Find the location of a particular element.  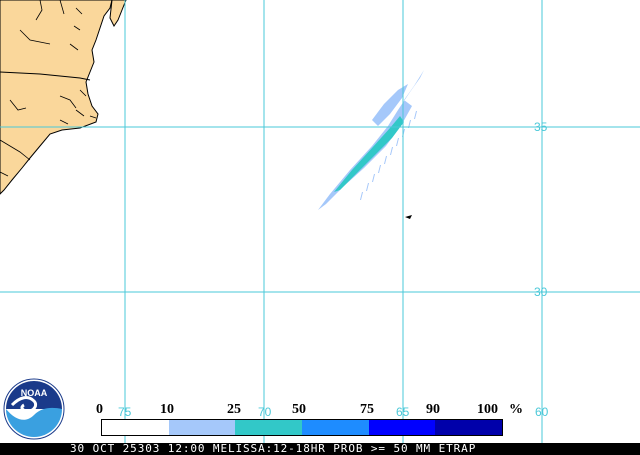

land-north-carolina-virginia is located at coordinates (56, 97).